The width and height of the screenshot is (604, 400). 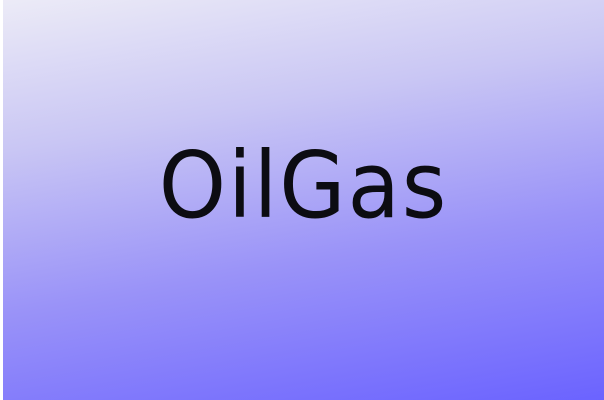 What do you see at coordinates (303, 185) in the screenshot?
I see `logo-wordmark: OilGas` at bounding box center [303, 185].